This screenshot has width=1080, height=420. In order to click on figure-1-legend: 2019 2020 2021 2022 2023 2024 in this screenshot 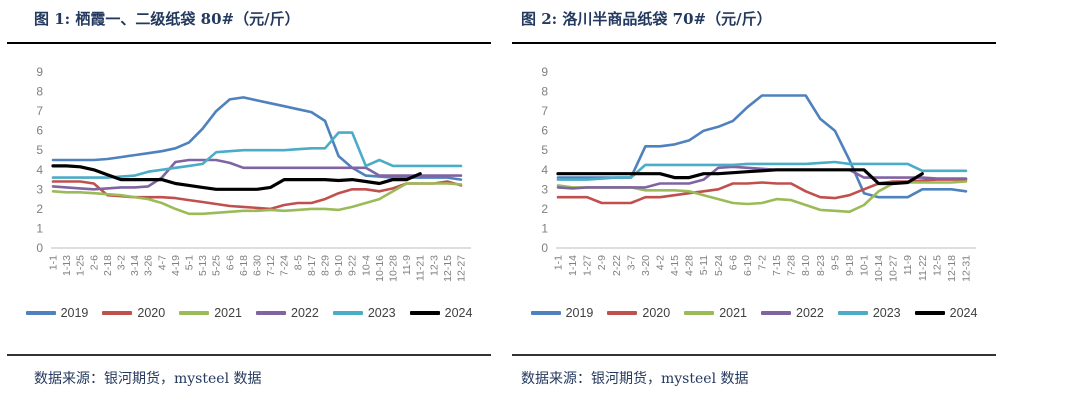, I will do `click(249, 313)`.